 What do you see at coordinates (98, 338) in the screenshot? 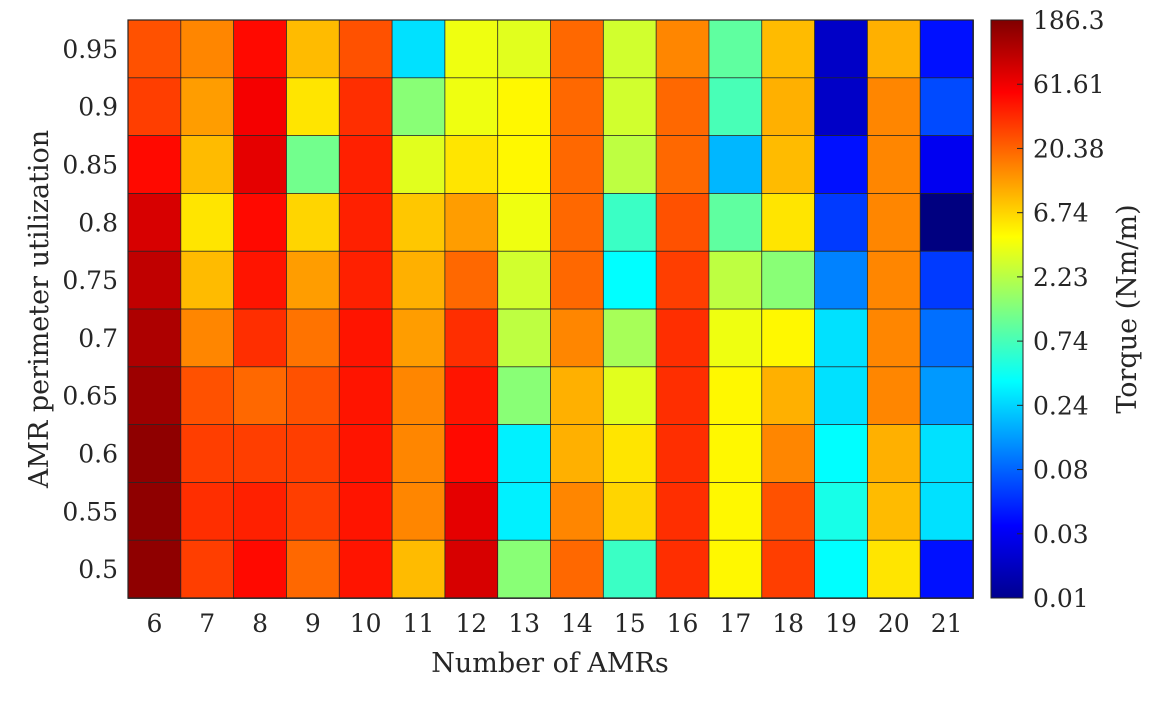
I see `y-tick-label: 0.7` at bounding box center [98, 338].